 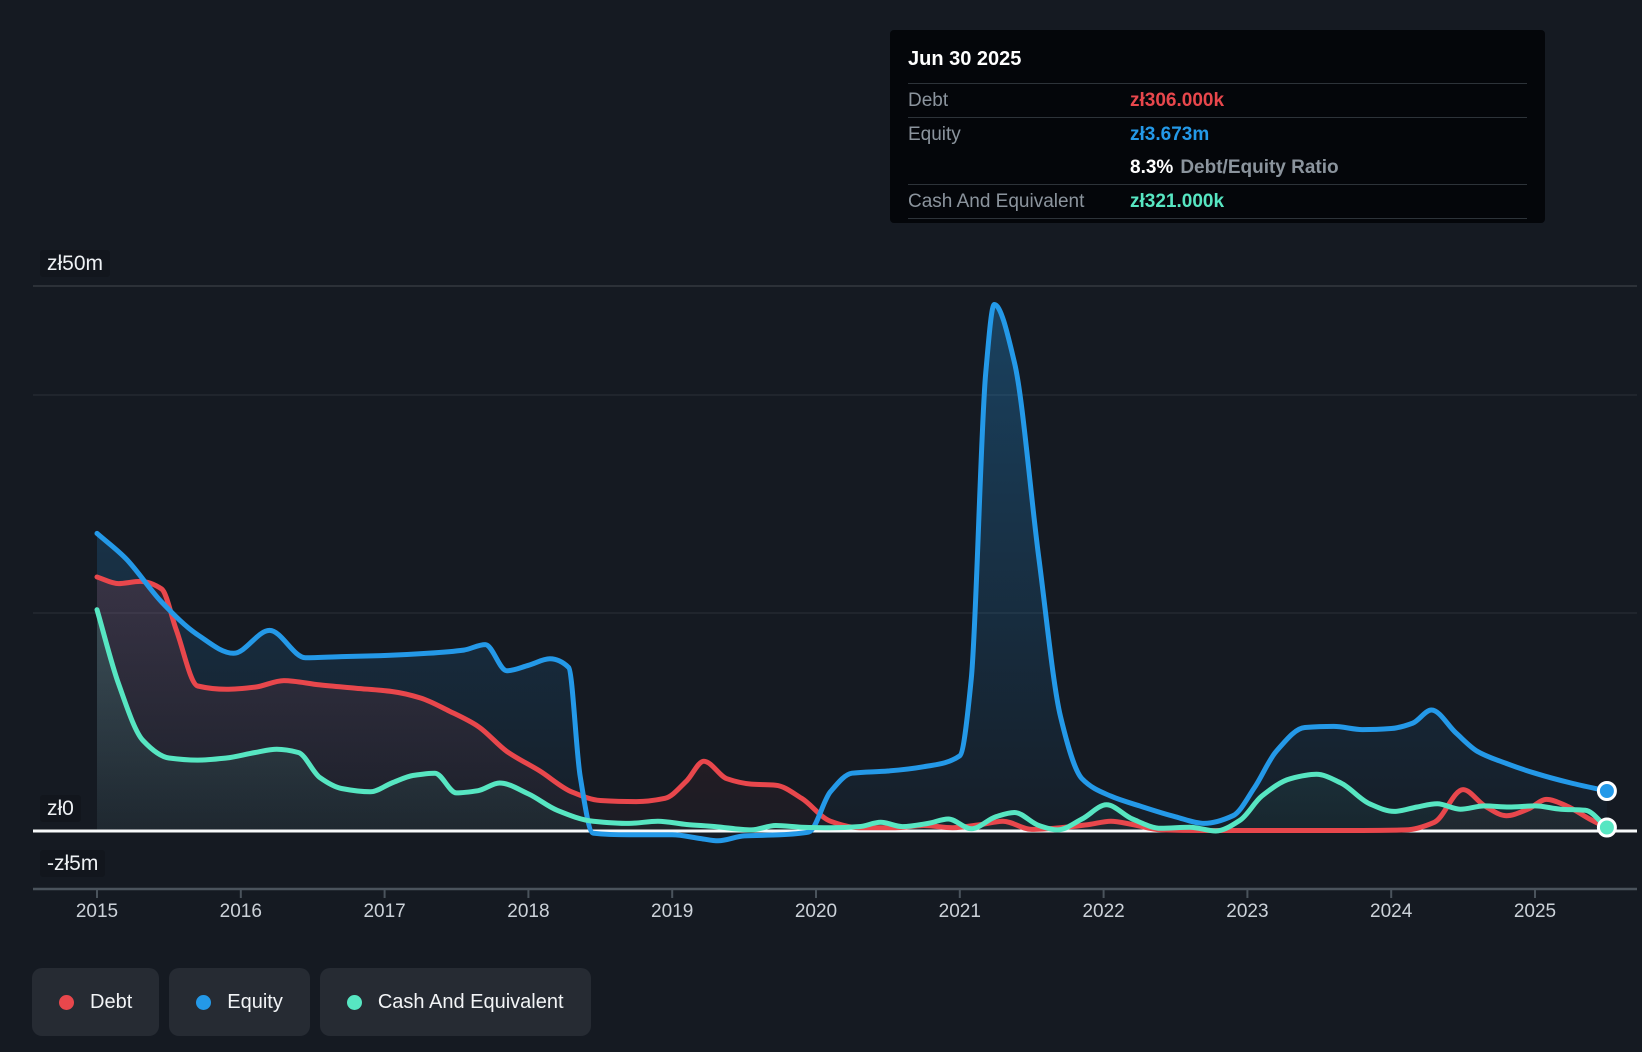 I want to click on tooltip-cash-label: Cash And Equivalent, so click(x=996, y=201).